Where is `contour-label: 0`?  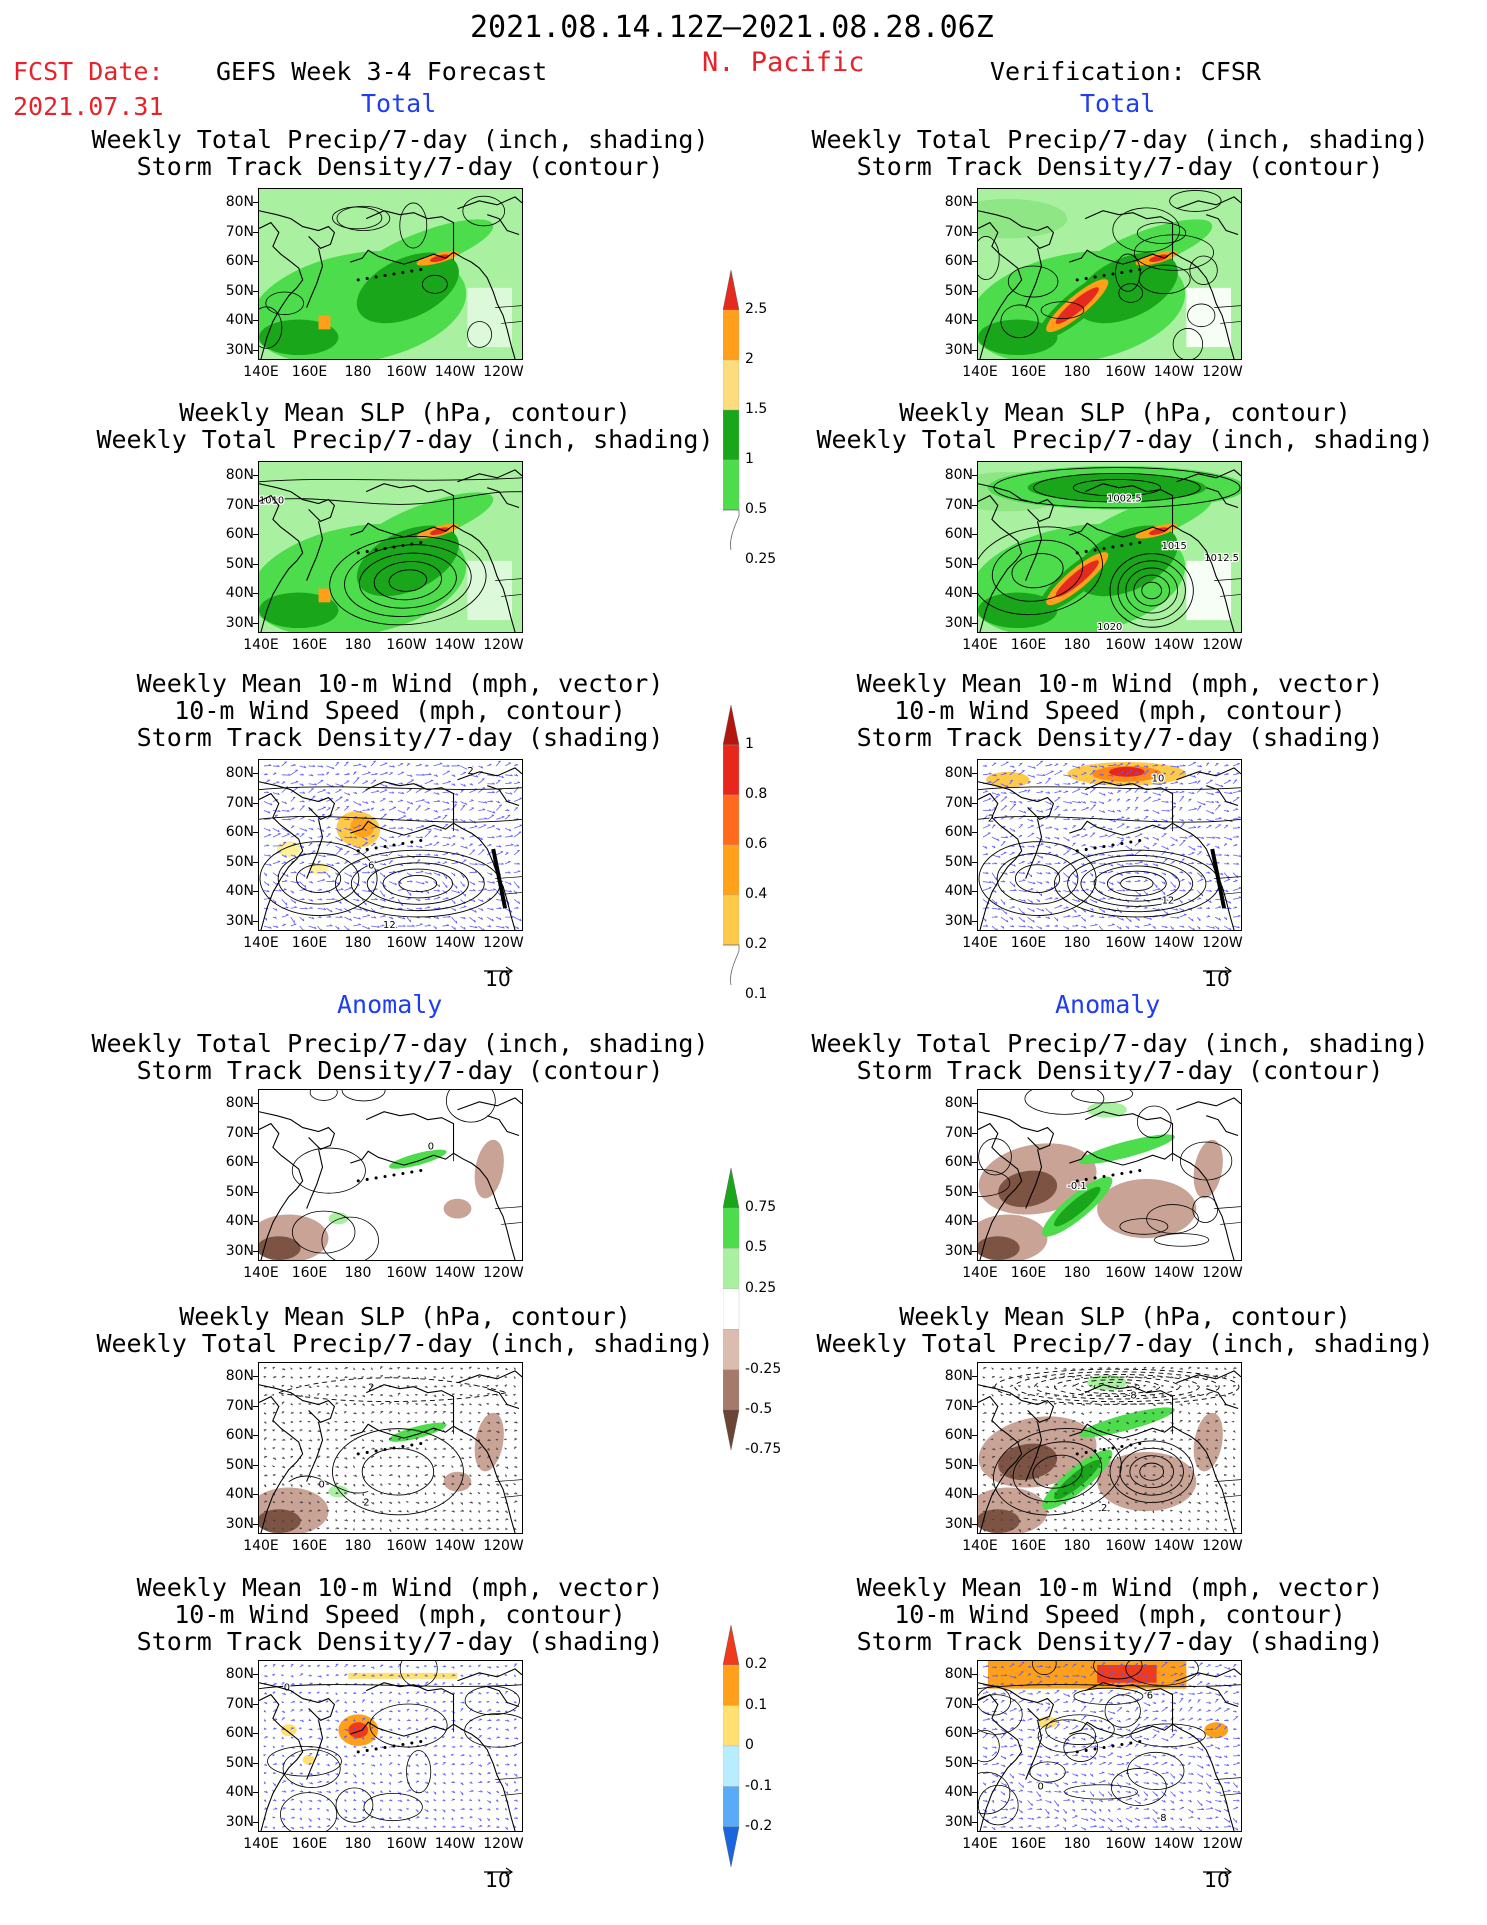 contour-label: 0 is located at coordinates (287, 1688).